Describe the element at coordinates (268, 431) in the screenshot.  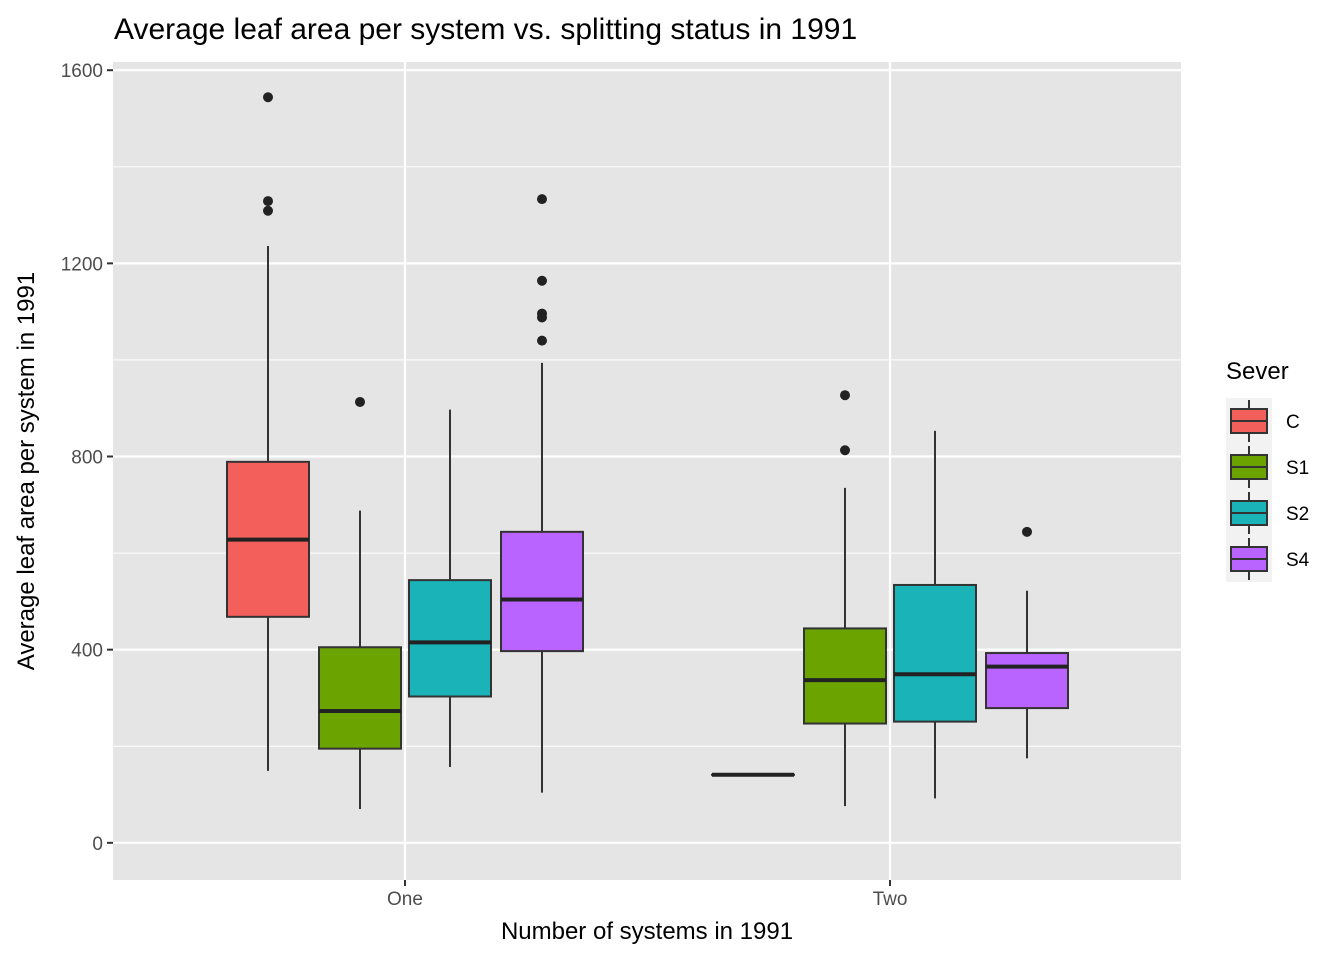
I see `box-C-one` at that location.